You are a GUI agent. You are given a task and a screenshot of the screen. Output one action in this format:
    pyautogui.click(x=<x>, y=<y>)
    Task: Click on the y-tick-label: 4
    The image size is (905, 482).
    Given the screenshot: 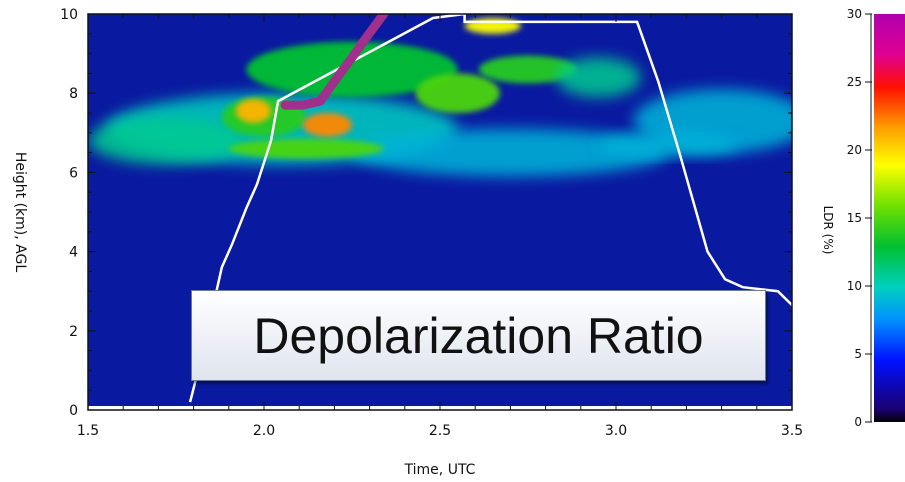 What is the action you would take?
    pyautogui.click(x=73, y=253)
    